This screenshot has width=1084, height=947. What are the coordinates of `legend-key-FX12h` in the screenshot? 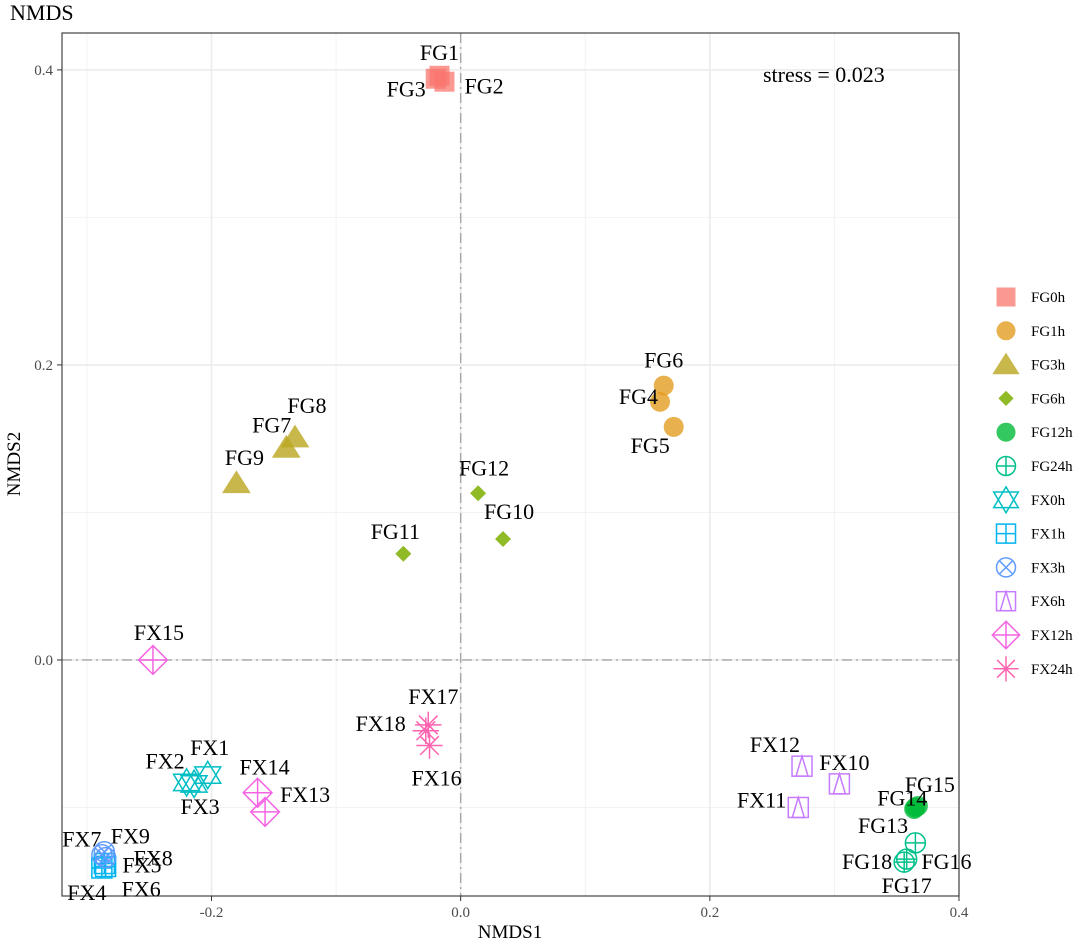 It's located at (1006, 635).